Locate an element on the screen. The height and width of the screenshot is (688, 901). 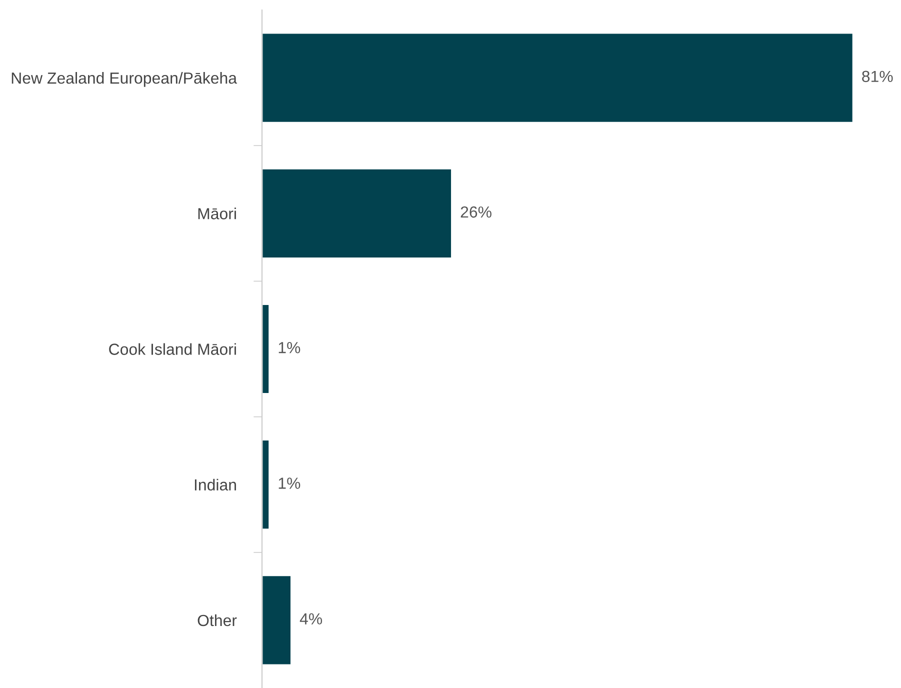
y-tick-label: New Zealand European/Pākeha is located at coordinates (125, 79).